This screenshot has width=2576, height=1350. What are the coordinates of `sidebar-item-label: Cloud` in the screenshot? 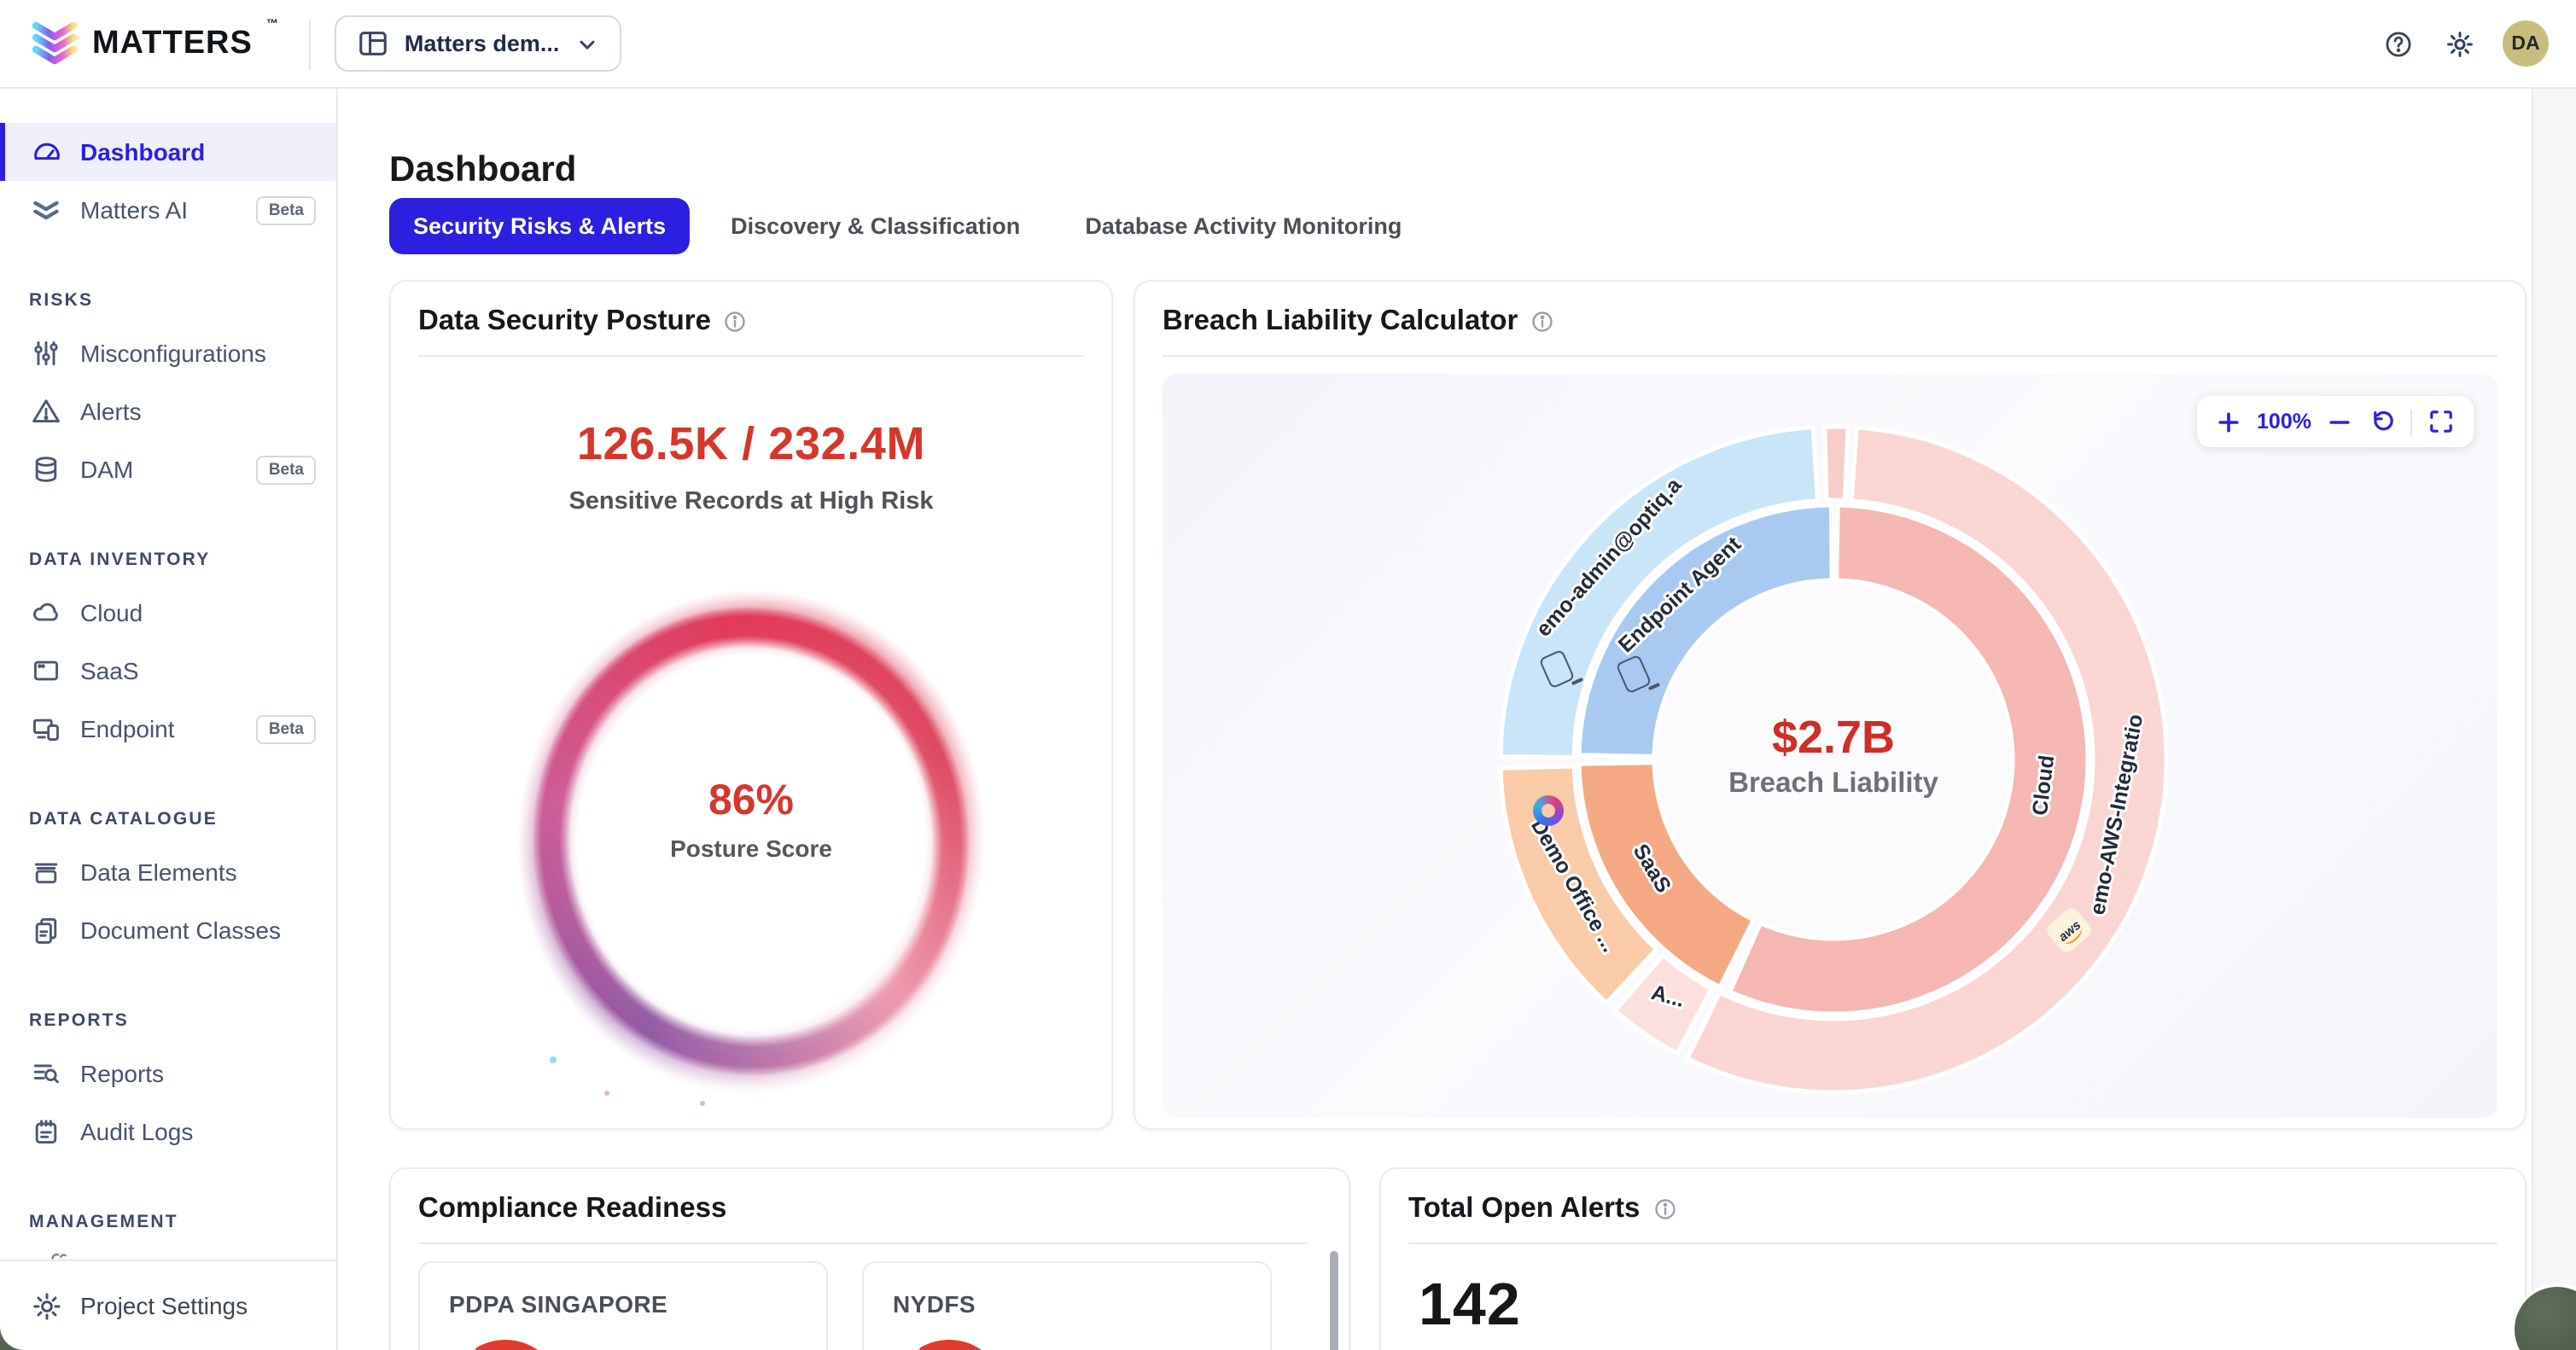 It's located at (111, 613).